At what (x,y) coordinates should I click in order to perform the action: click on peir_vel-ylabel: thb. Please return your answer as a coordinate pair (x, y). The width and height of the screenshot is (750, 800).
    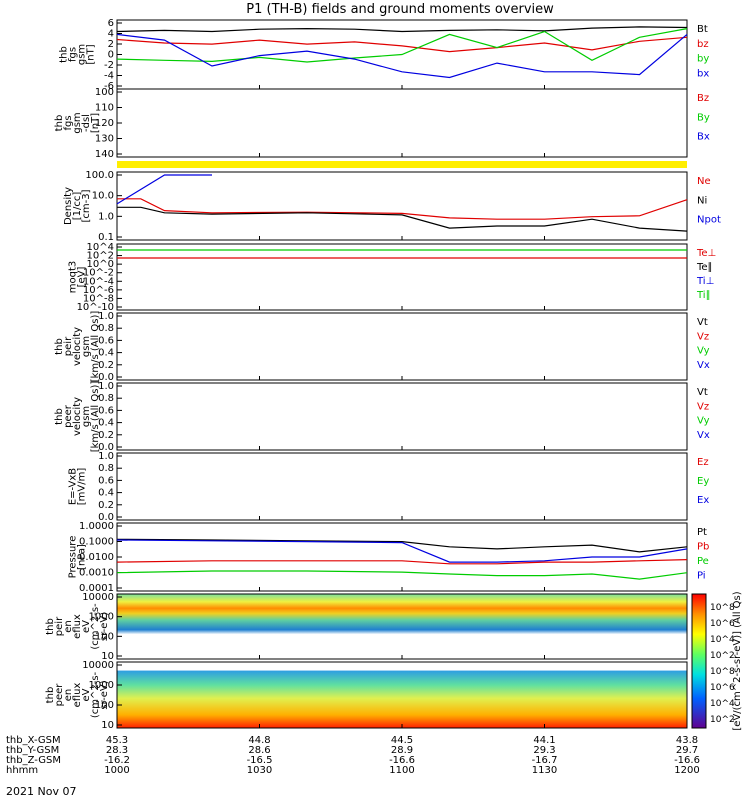
    Looking at the image, I should click on (59, 346).